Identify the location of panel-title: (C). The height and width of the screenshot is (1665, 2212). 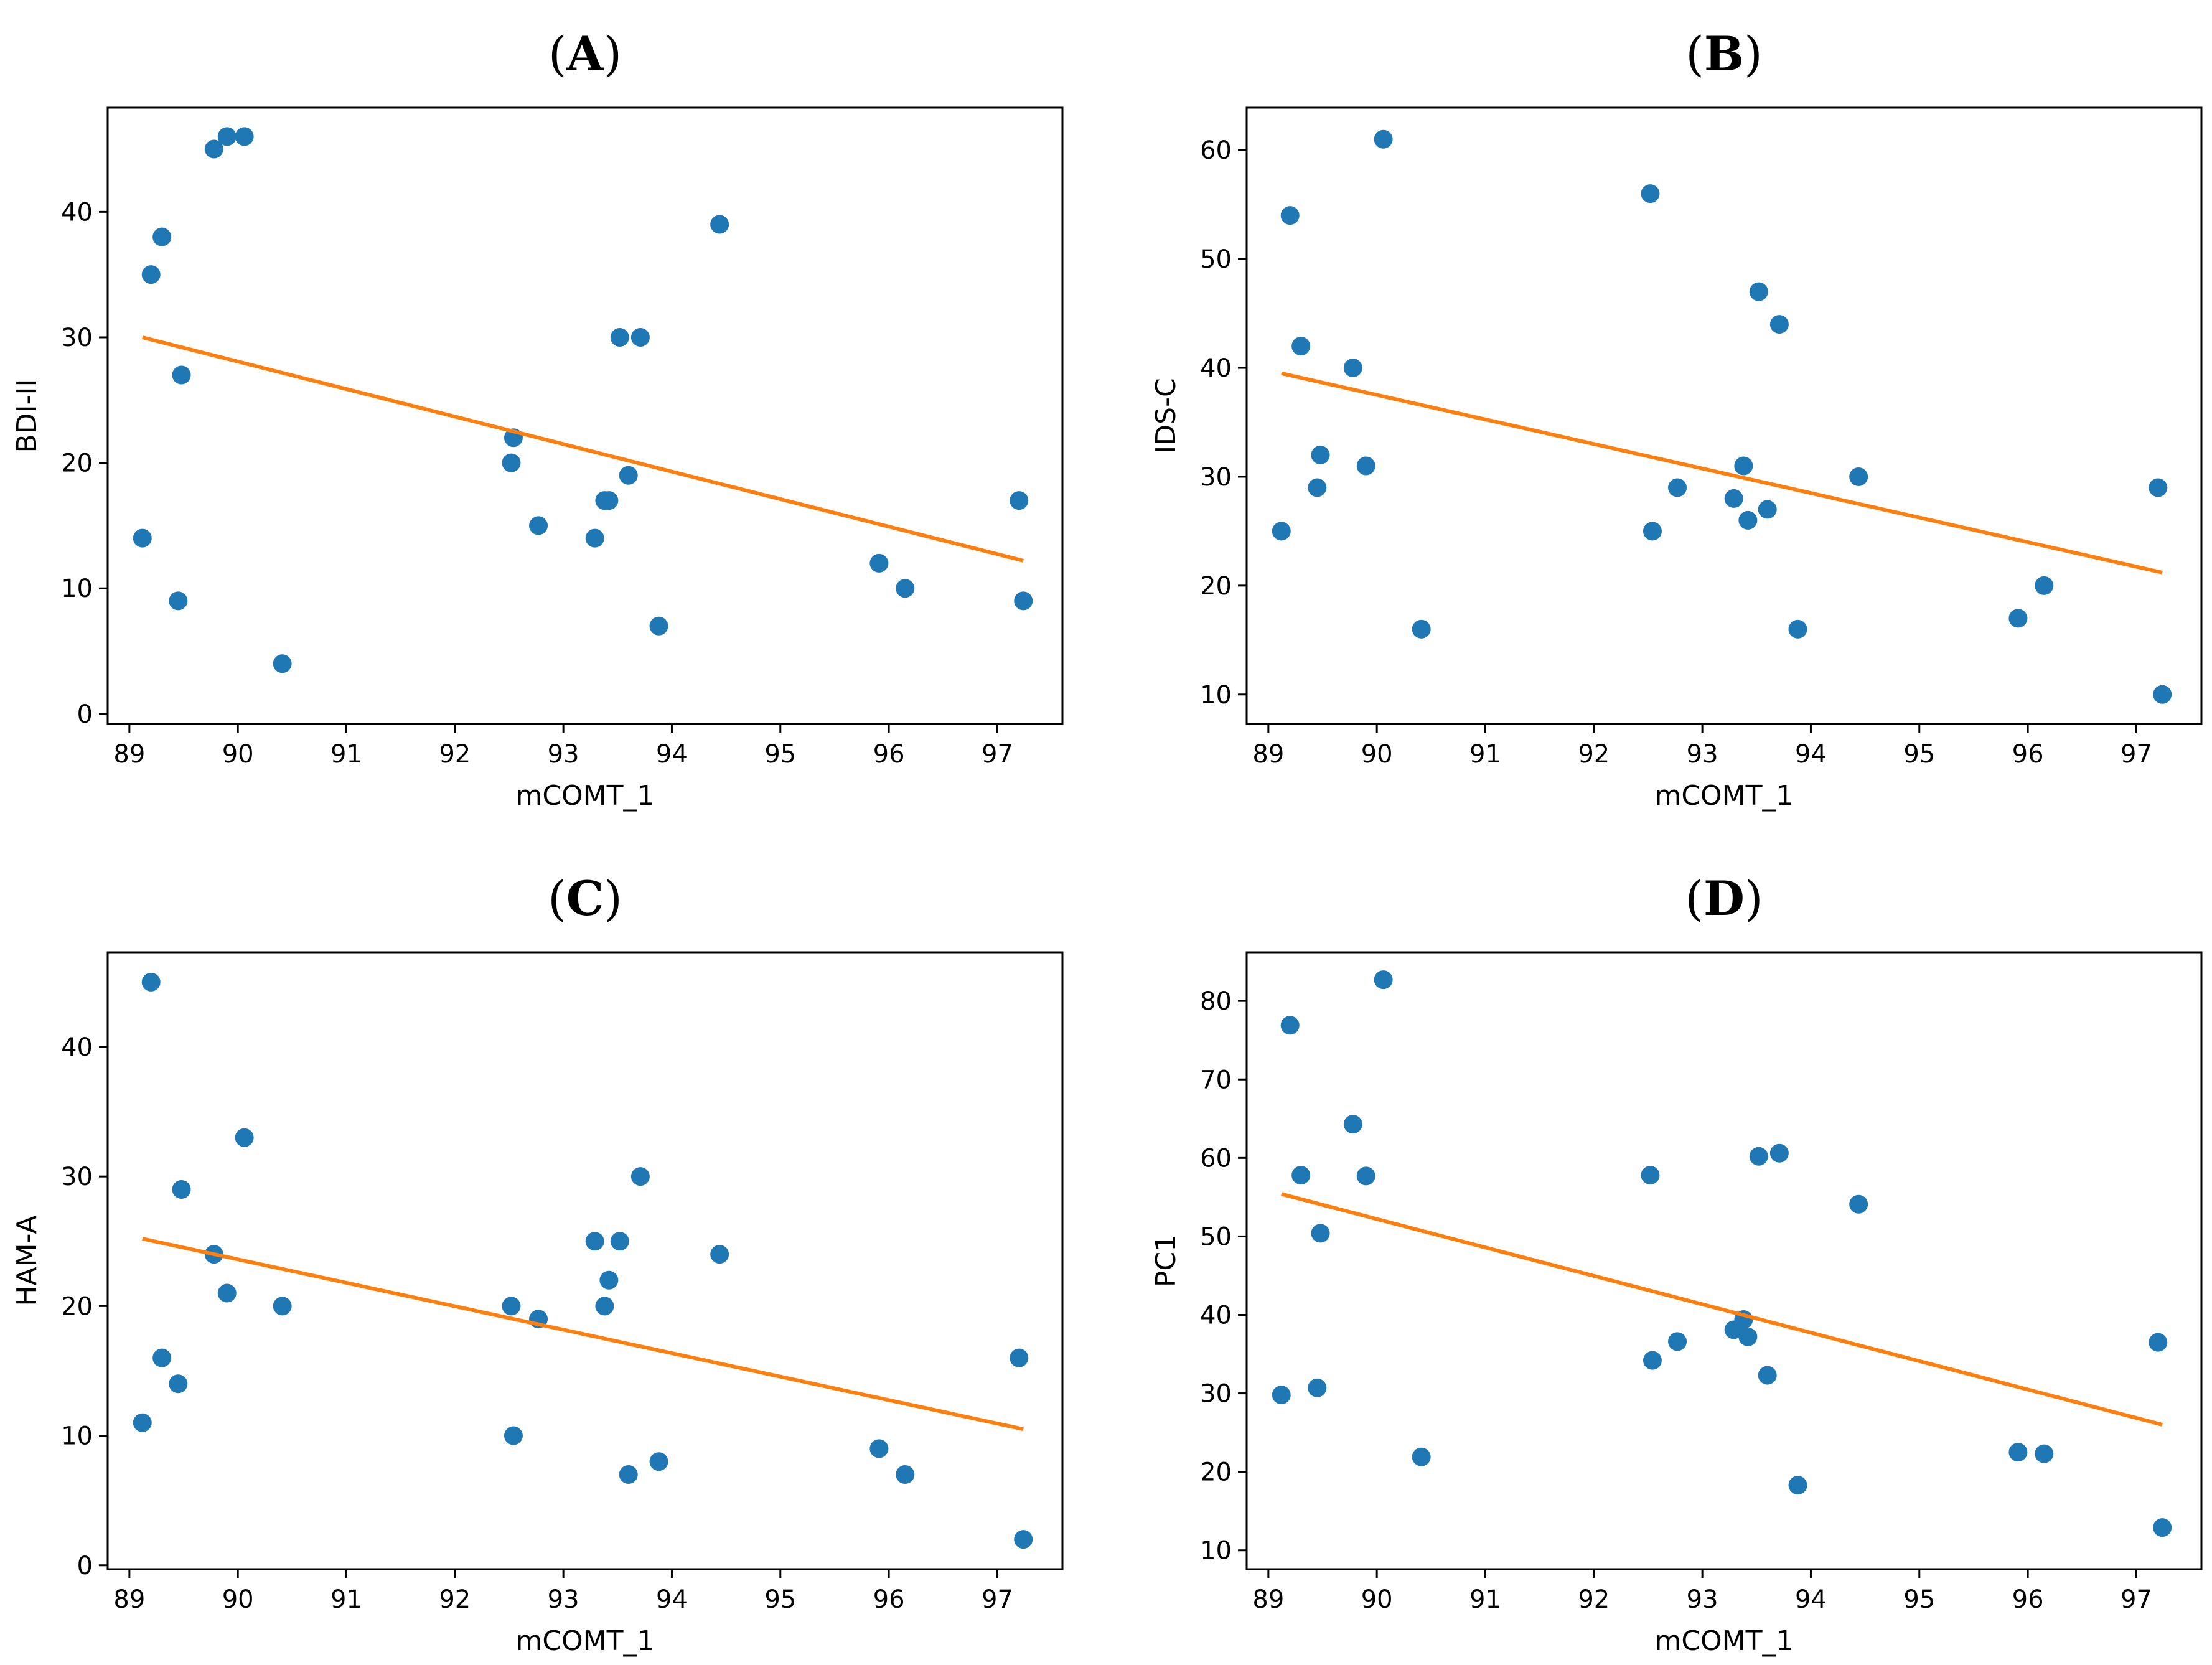
(585, 899).